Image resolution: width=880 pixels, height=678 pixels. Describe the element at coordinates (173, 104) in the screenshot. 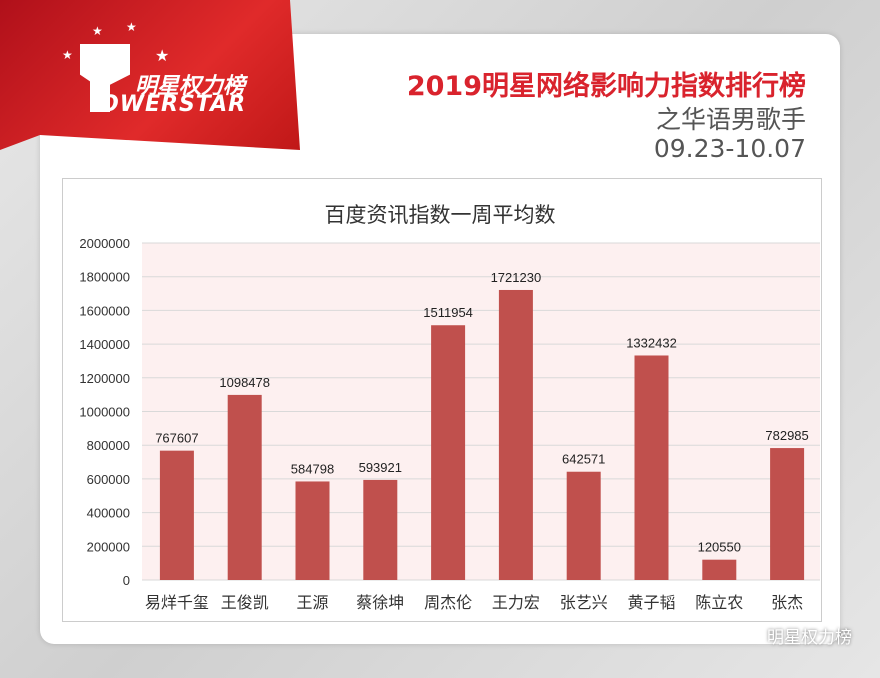

I see `logo-text-en: OWERSTAR` at that location.